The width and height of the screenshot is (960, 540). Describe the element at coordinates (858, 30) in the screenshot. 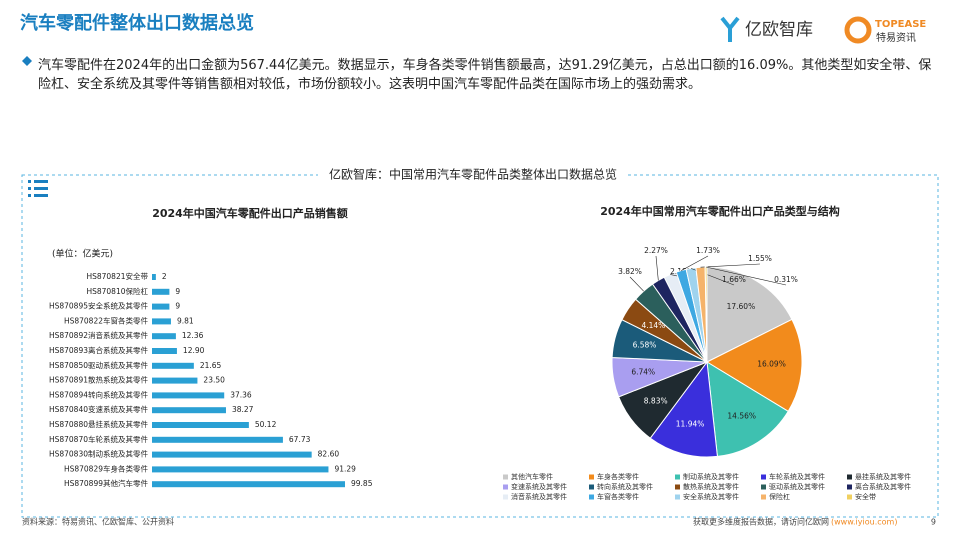

I see `logo-icon` at that location.